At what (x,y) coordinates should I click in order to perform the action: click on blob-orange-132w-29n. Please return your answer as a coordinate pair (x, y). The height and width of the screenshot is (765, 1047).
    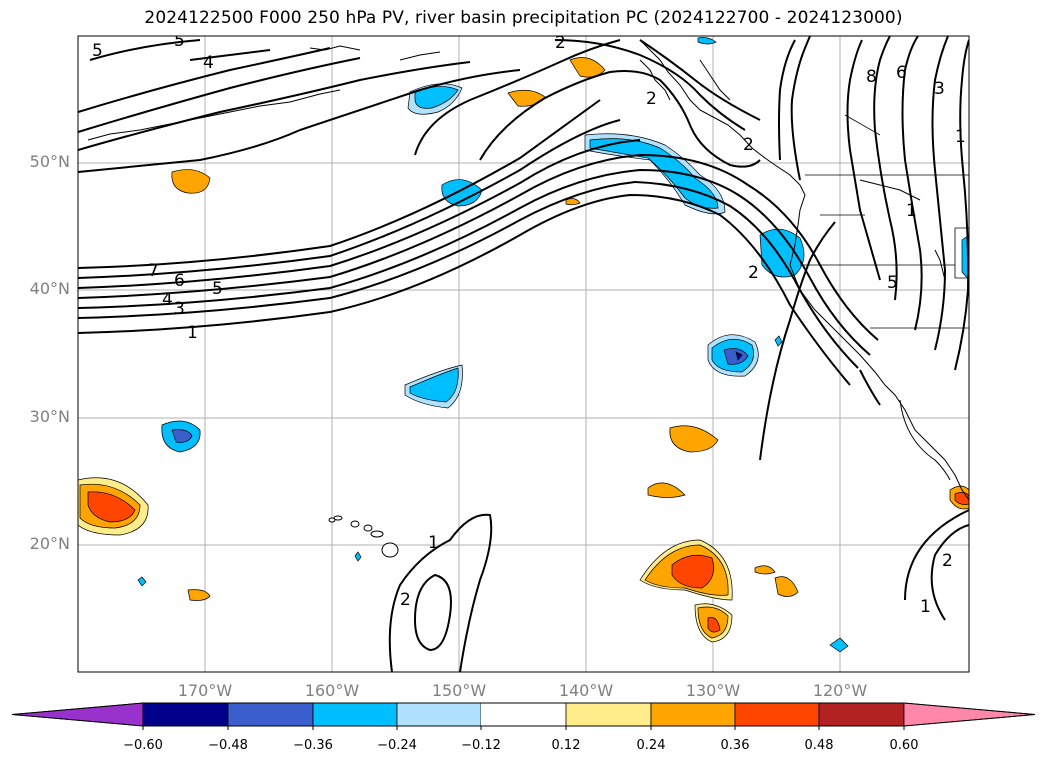
    Looking at the image, I should click on (694, 439).